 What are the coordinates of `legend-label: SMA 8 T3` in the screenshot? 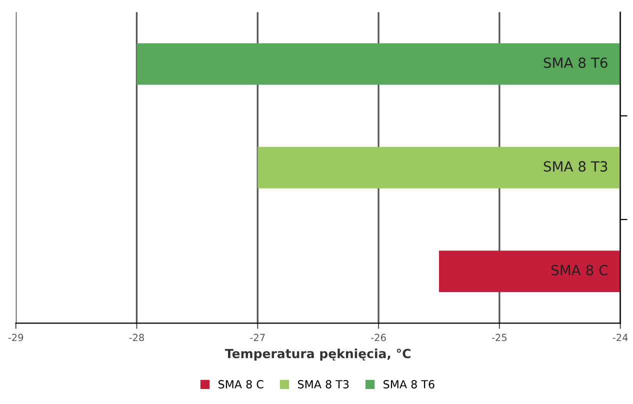 It's located at (323, 384).